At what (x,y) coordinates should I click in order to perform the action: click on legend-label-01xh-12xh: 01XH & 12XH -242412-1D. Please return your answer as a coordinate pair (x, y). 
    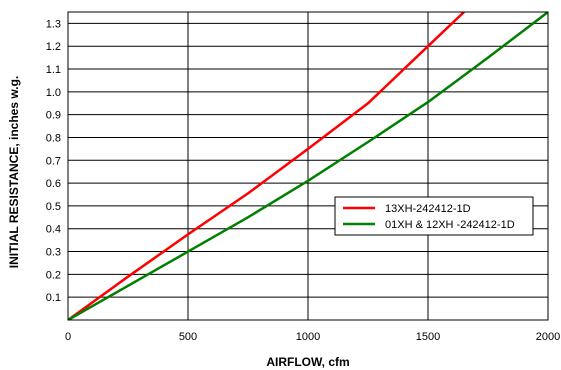
    Looking at the image, I should click on (450, 225).